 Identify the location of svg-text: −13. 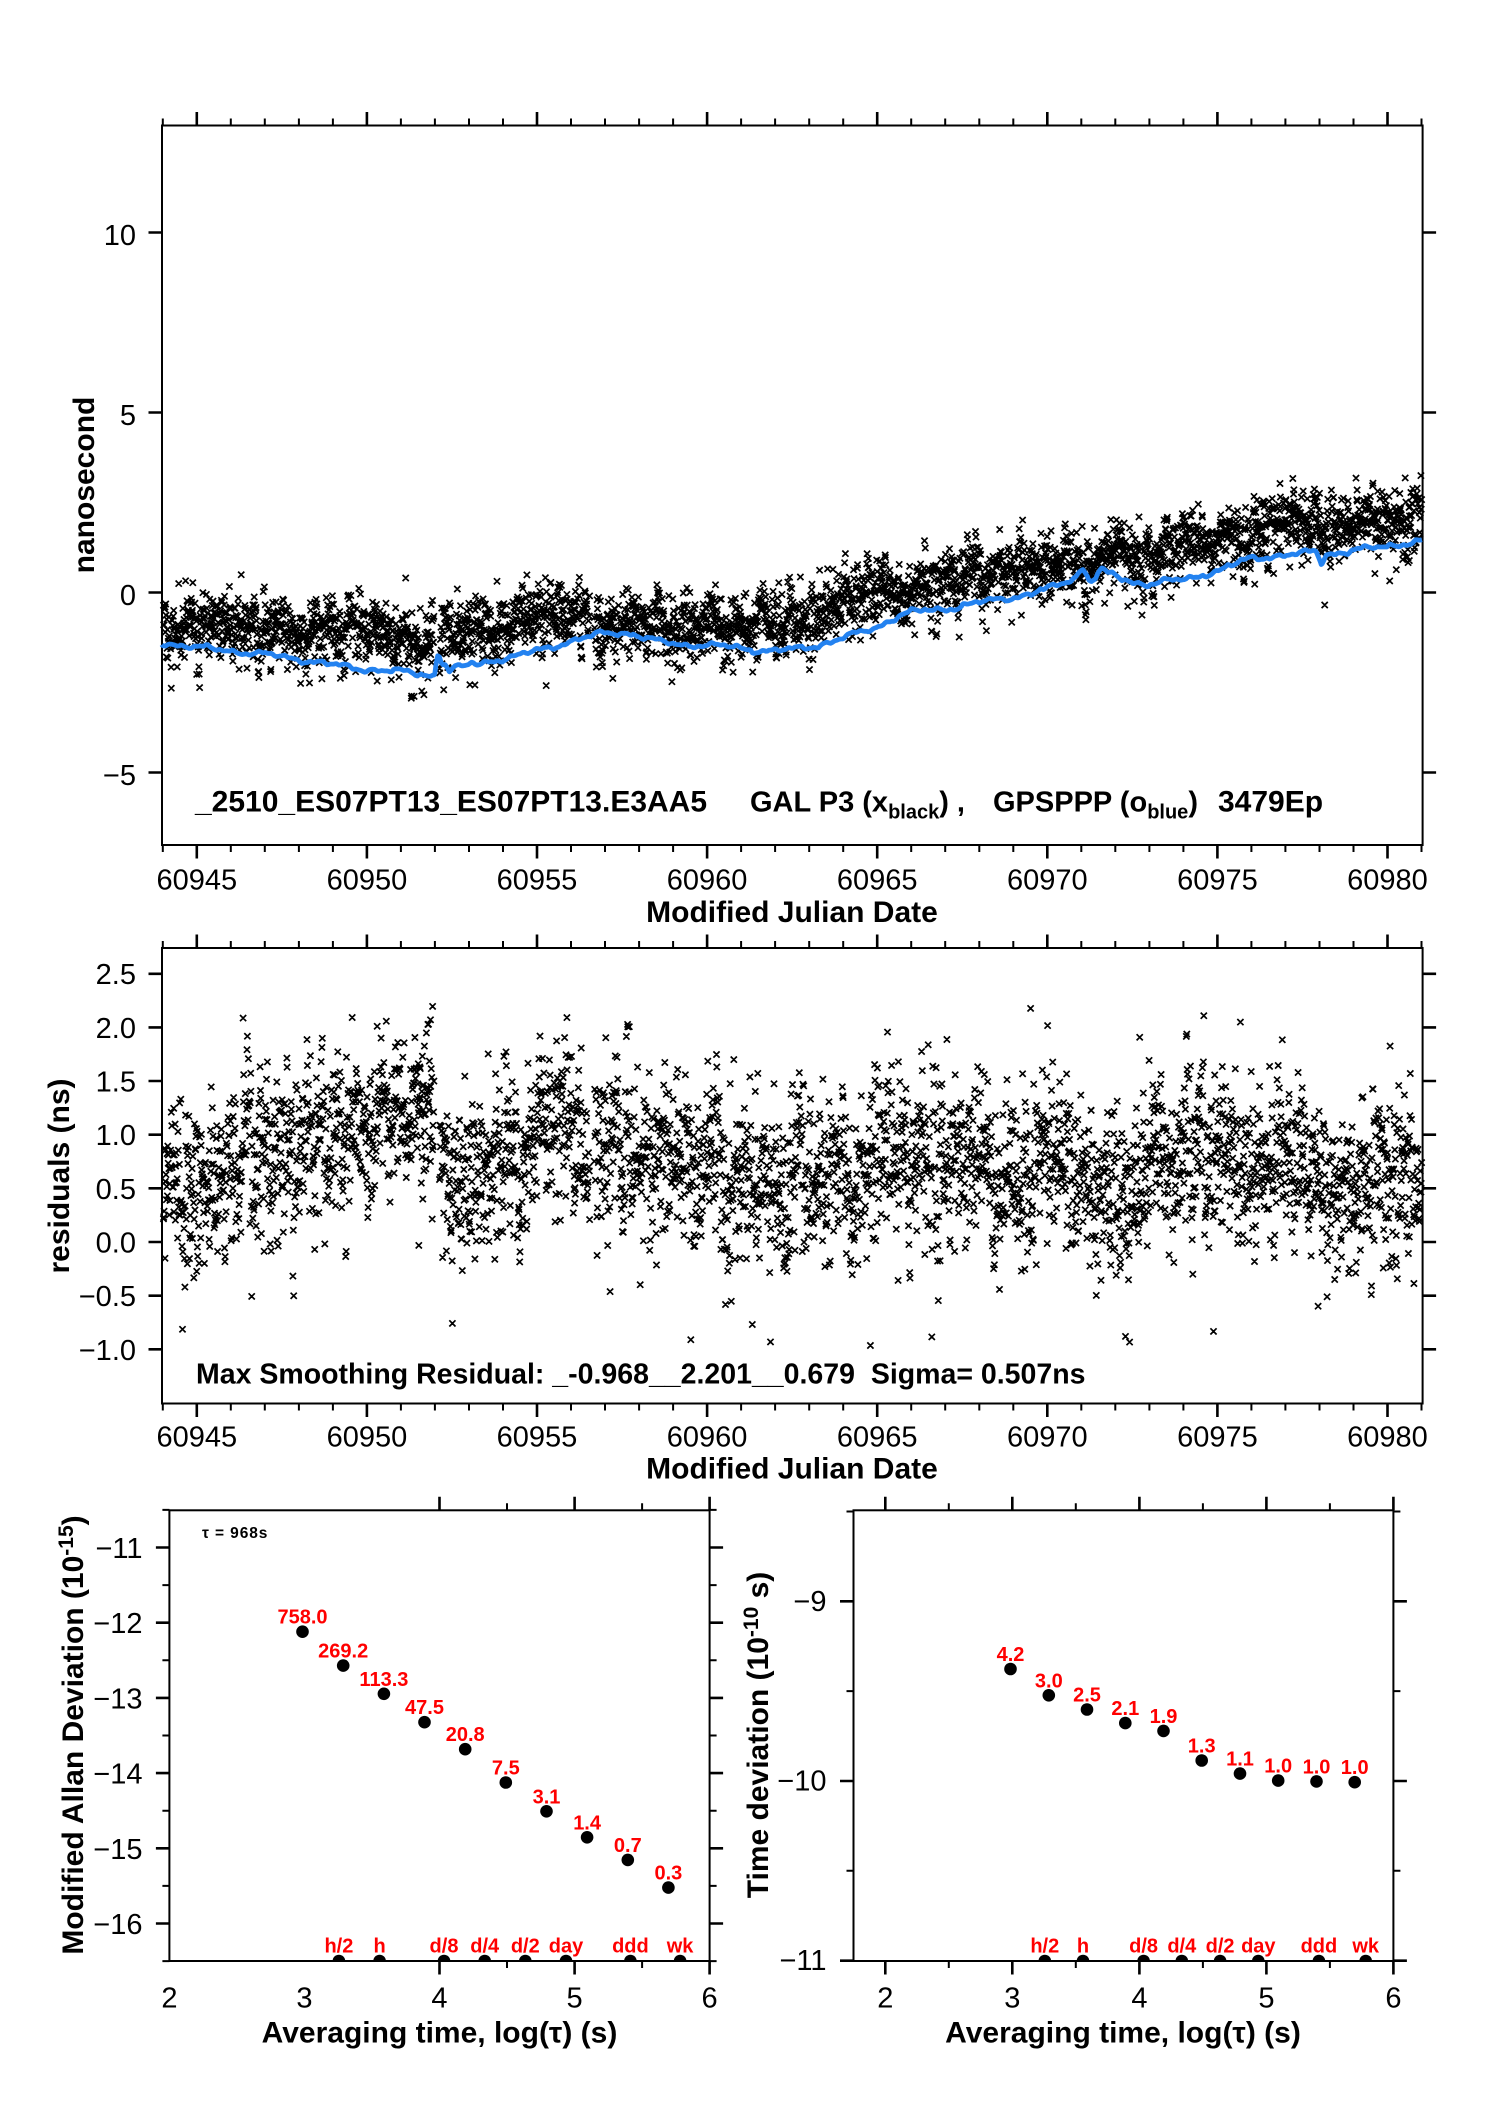
(117, 1699).